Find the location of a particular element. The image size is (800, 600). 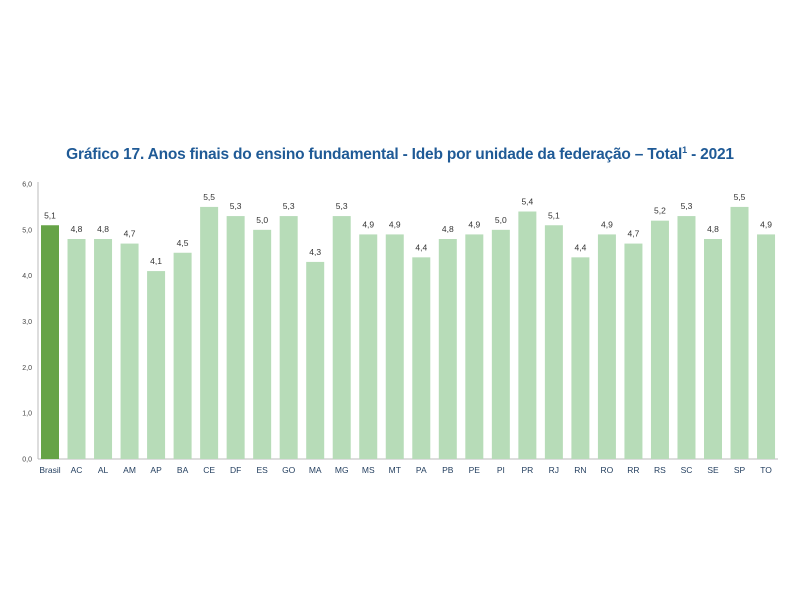

x-tick-label: AM is located at coordinates (129, 470).